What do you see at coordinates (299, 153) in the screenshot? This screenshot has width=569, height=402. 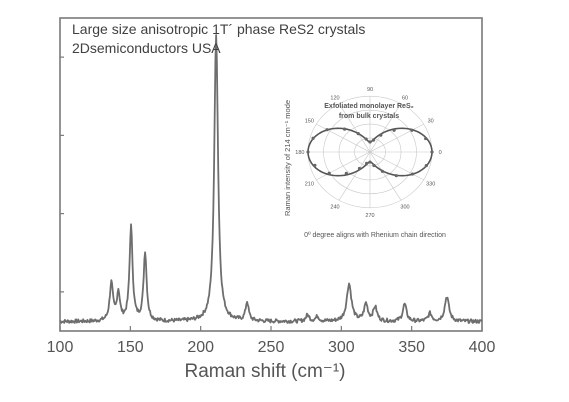 I see `polar-angle-label-180: 180` at bounding box center [299, 153].